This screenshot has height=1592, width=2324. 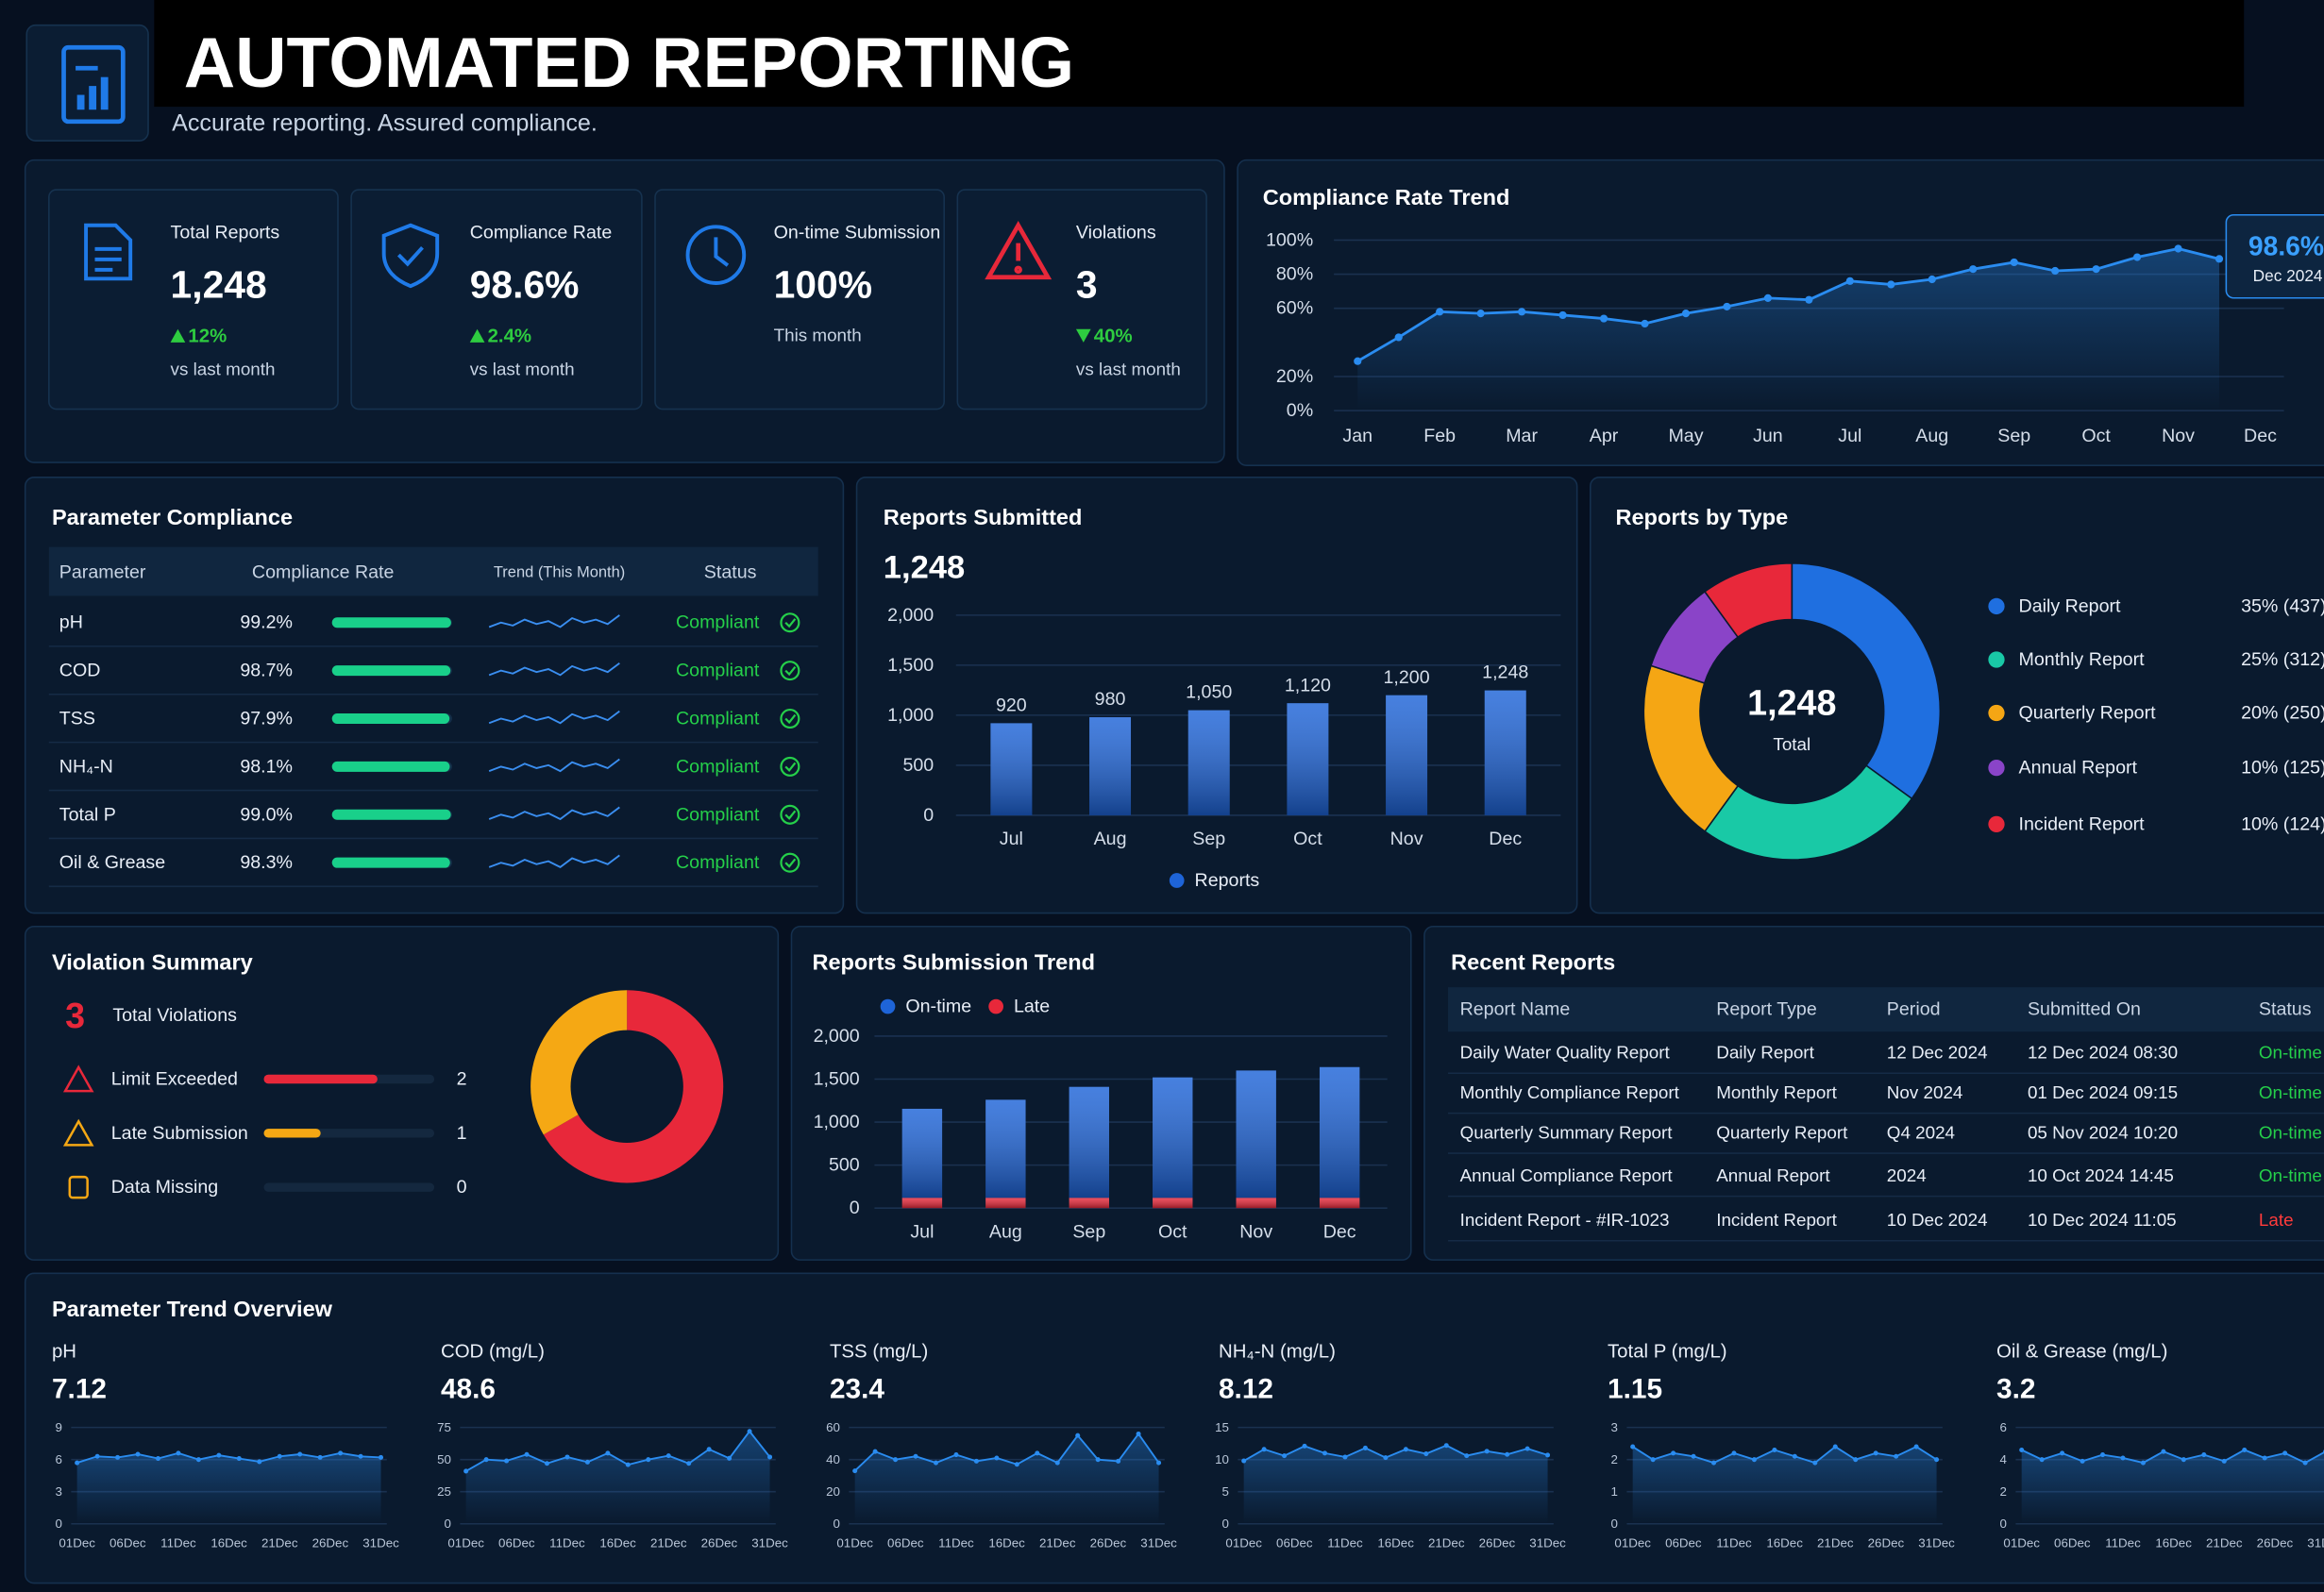 What do you see at coordinates (1199, 54) in the screenshot?
I see `title-bar` at bounding box center [1199, 54].